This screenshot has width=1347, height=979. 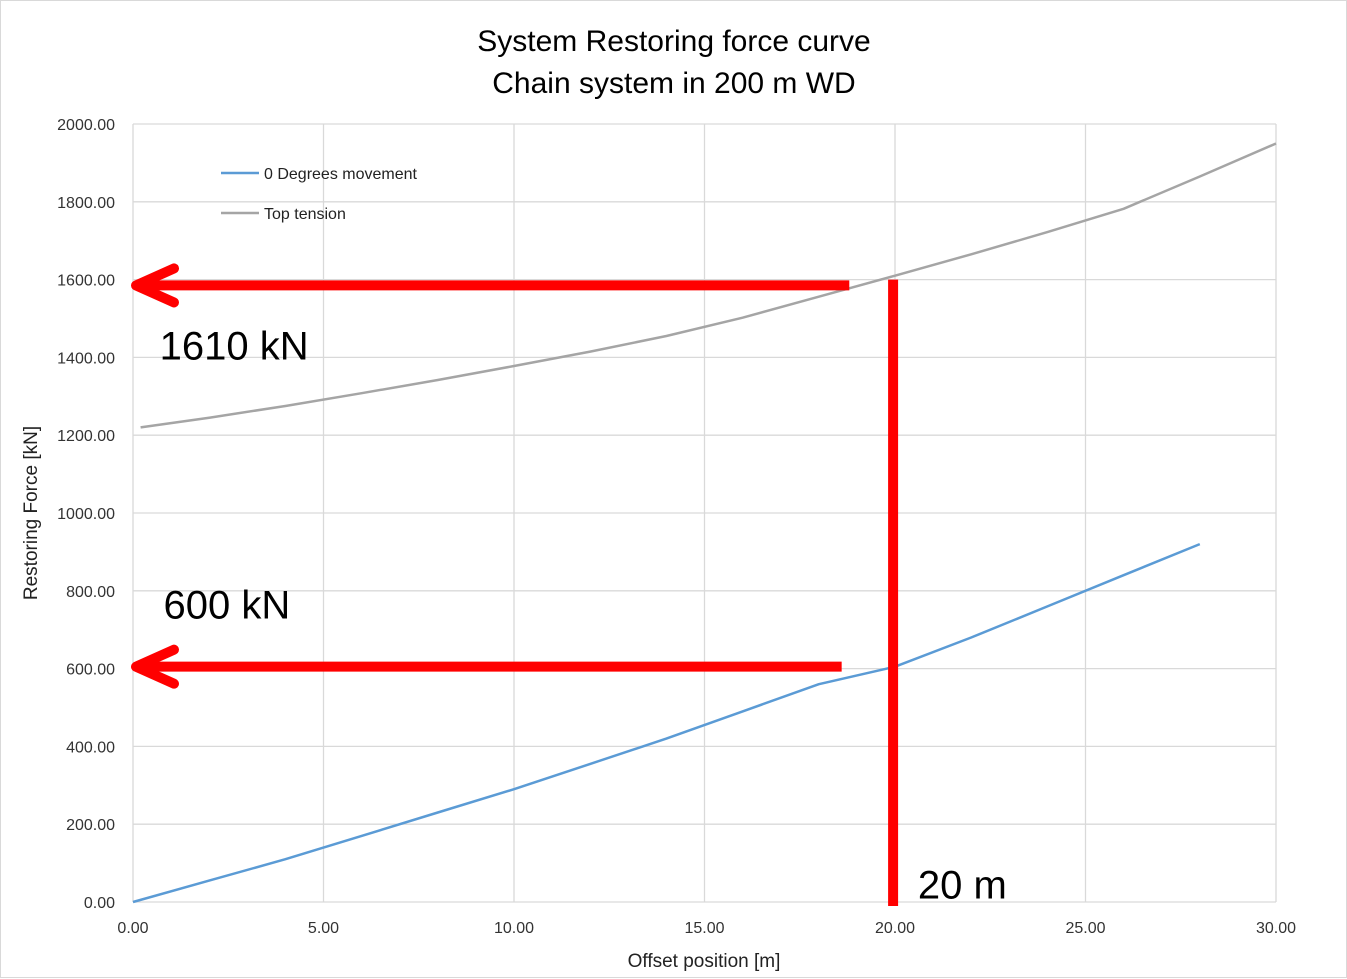 I want to click on annotation-20-m: 20 m, so click(x=962, y=885).